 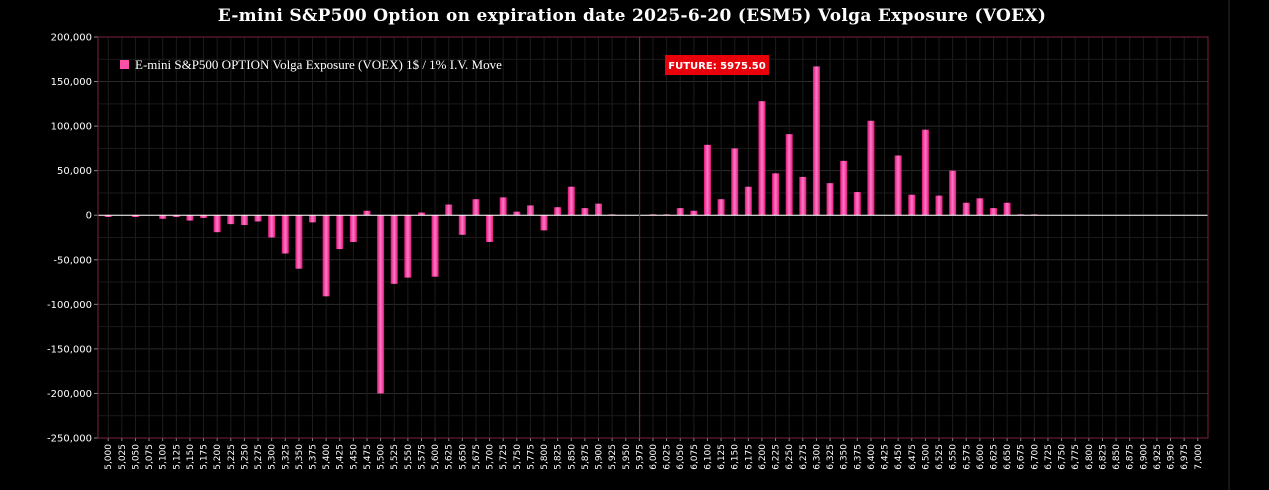 What do you see at coordinates (627, 457) in the screenshot?
I see `x-tick-label: 5,950` at bounding box center [627, 457].